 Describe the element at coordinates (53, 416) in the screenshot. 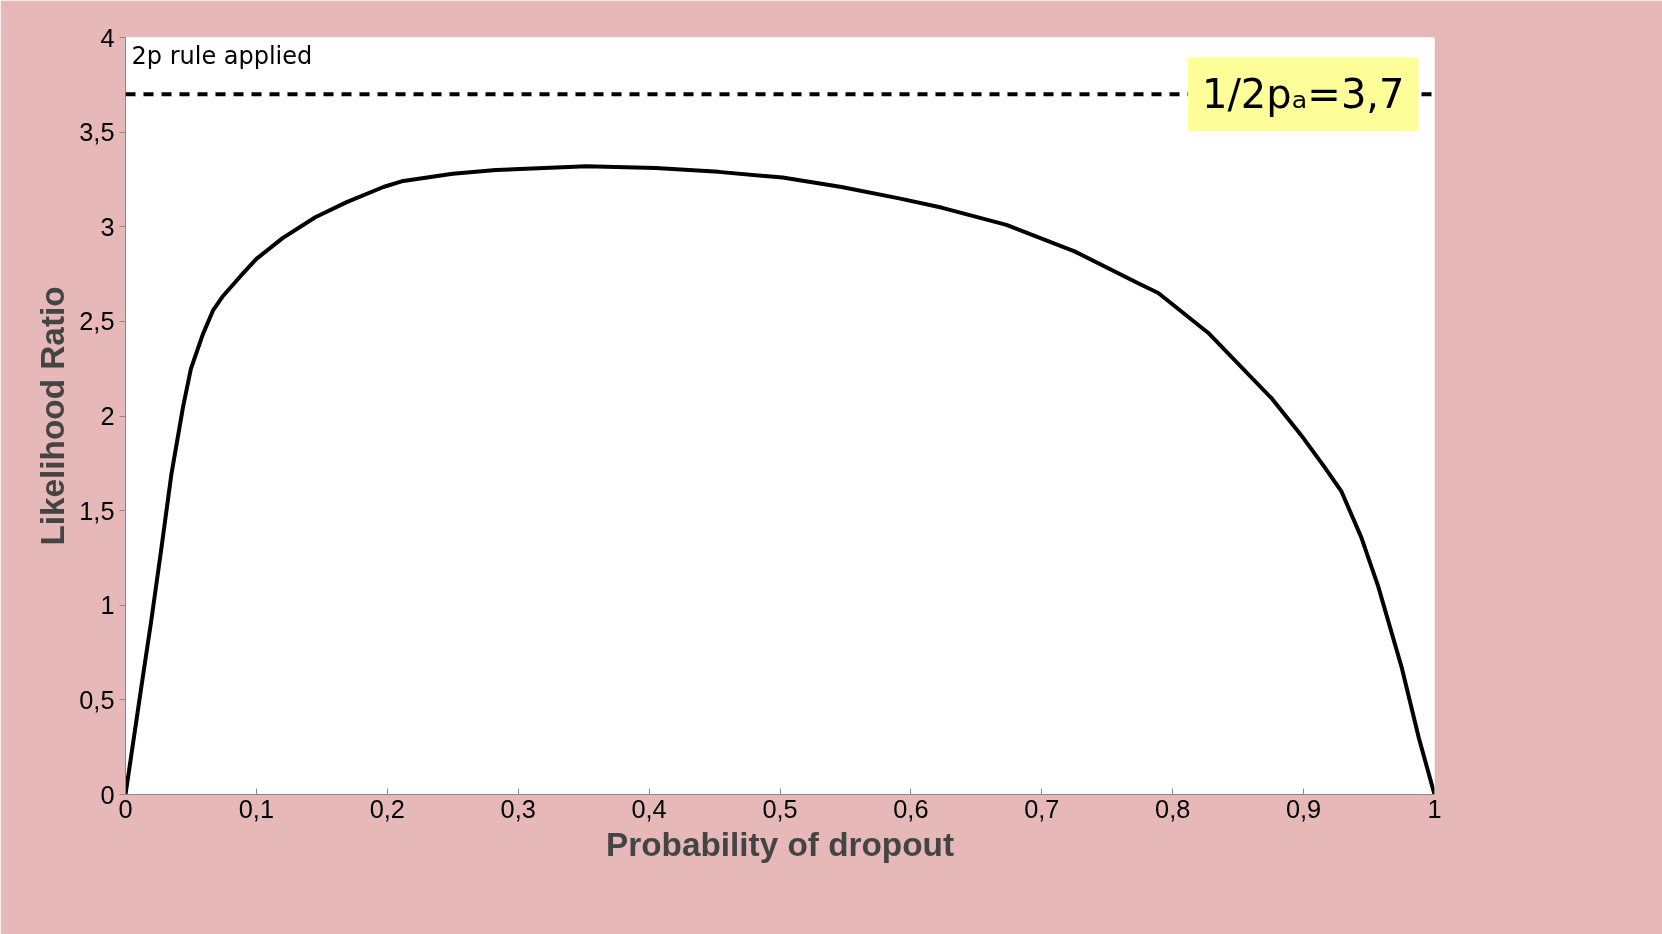

I see `y-axis-title: Likelihood Ratio` at that location.